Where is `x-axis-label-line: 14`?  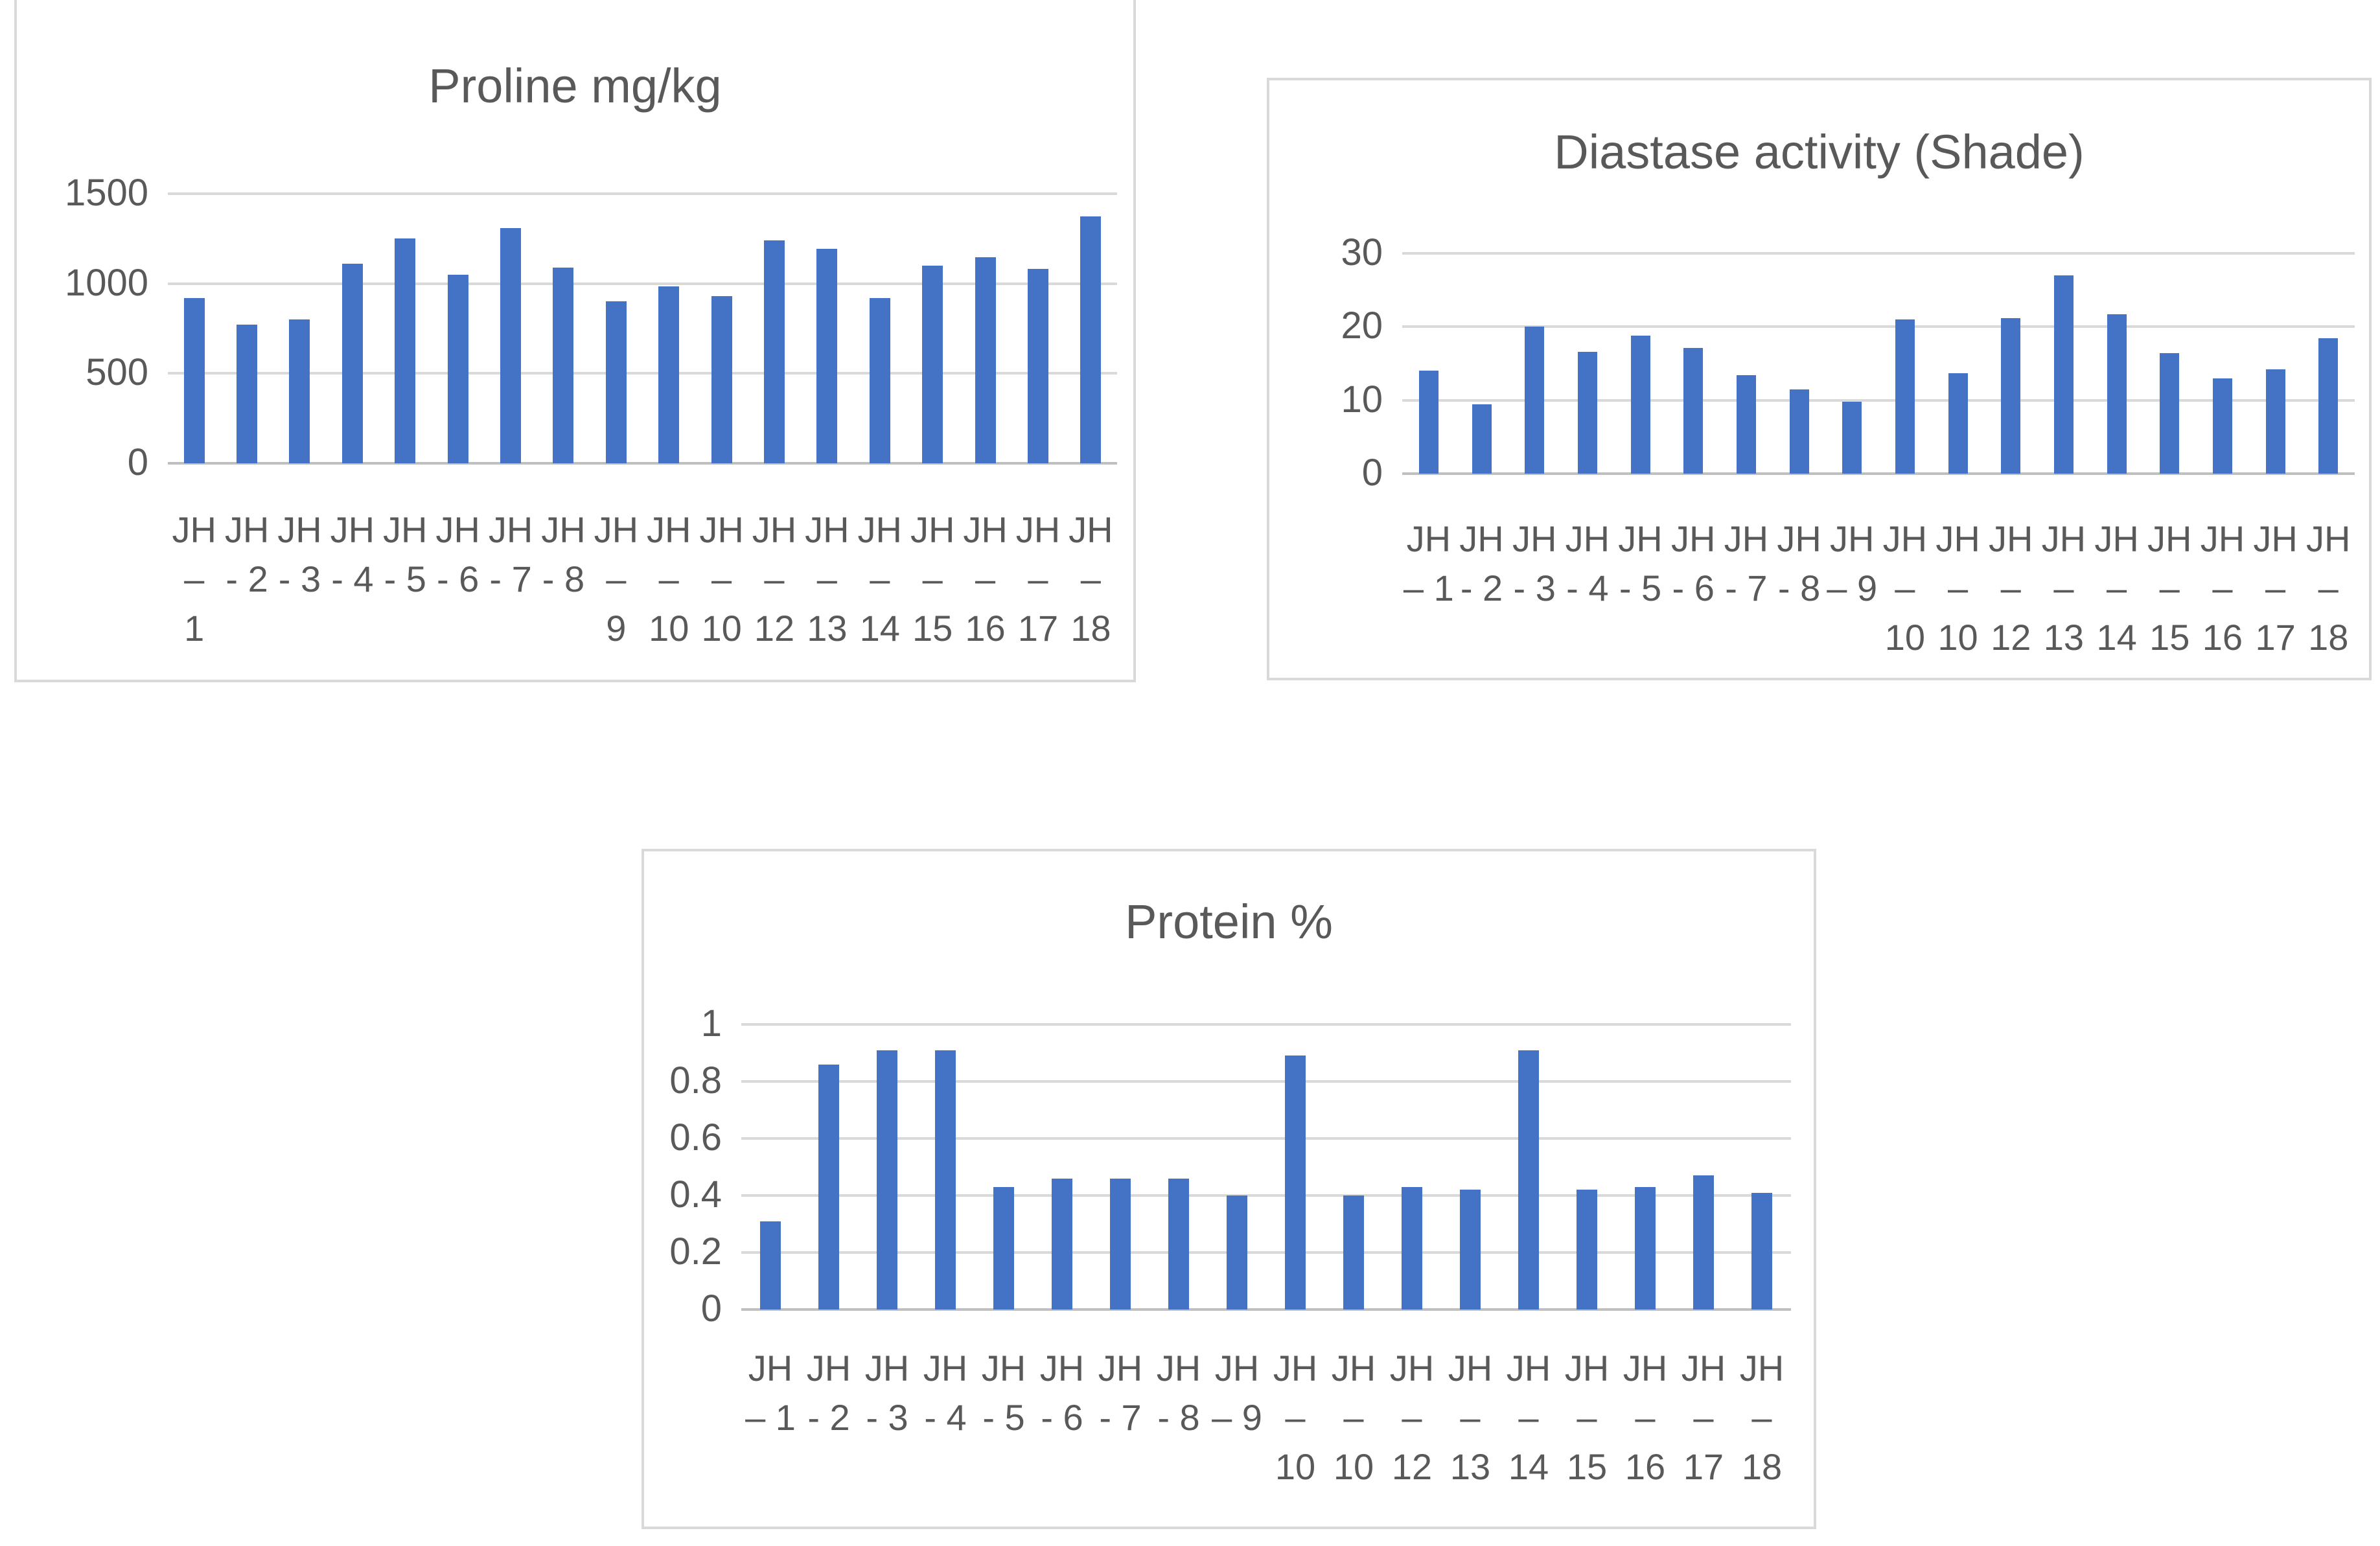
x-axis-label-line: 14 is located at coordinates (880, 628).